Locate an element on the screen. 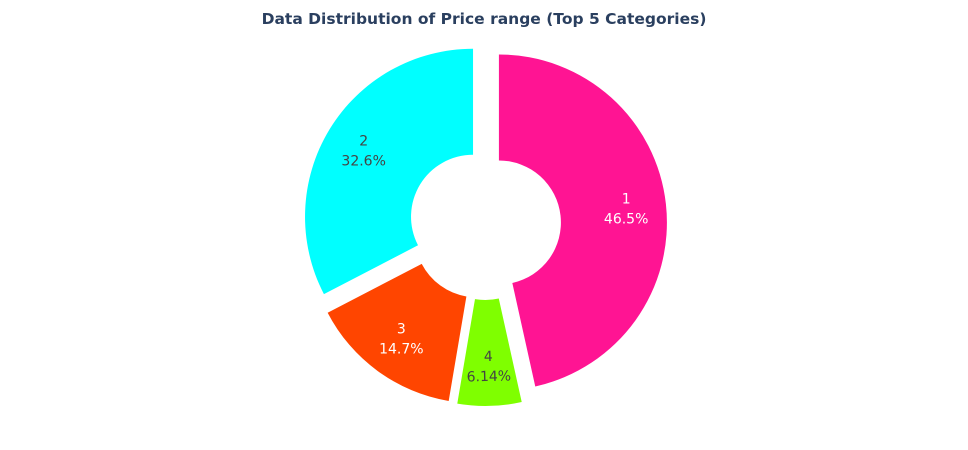 Image resolution: width=968 pixels, height=450 pixels. slice-label-2: 2 32.6% is located at coordinates (363, 151).